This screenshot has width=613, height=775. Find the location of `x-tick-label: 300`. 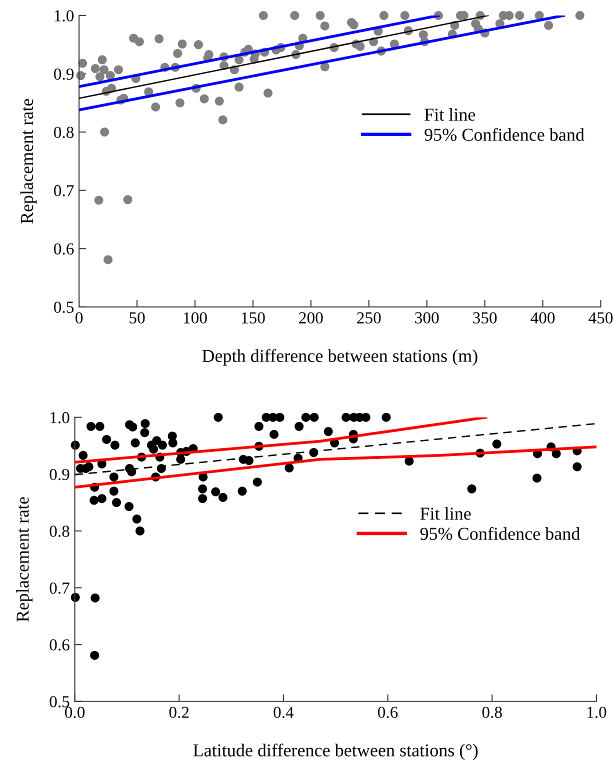

x-tick-label: 300 is located at coordinates (427, 318).